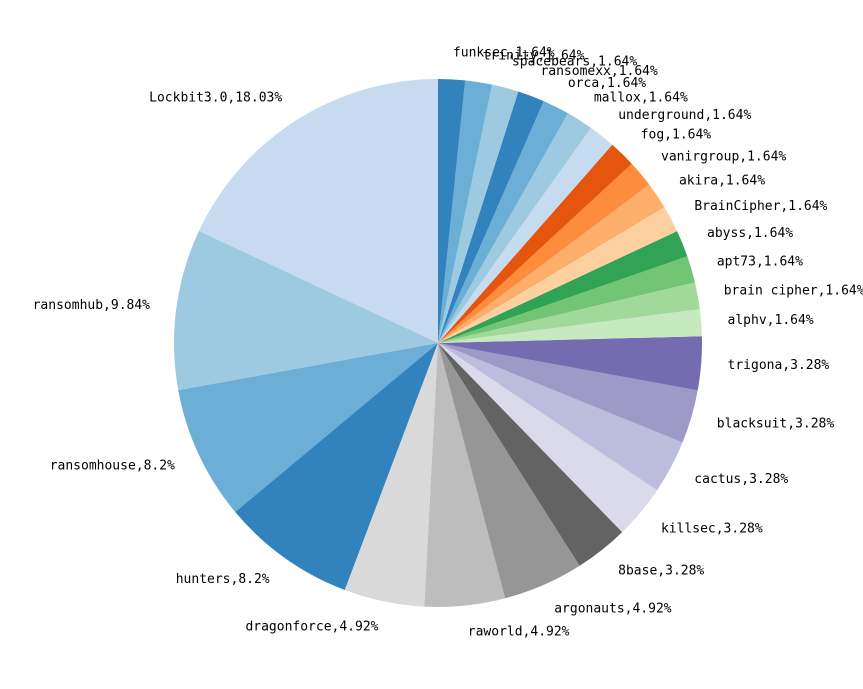 Image resolution: width=863 pixels, height=689 pixels. I want to click on pie-slice-label: raworld,4.92%, so click(519, 631).